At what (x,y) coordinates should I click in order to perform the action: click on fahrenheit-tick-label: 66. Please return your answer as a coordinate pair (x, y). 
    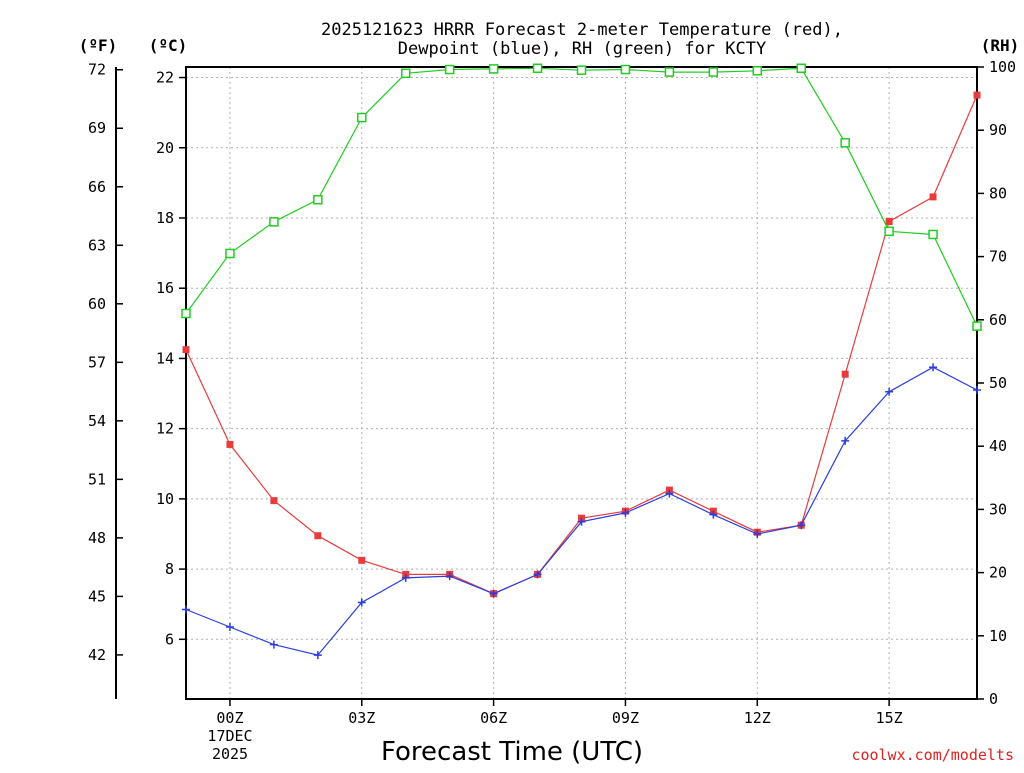
    Looking at the image, I should click on (97, 187).